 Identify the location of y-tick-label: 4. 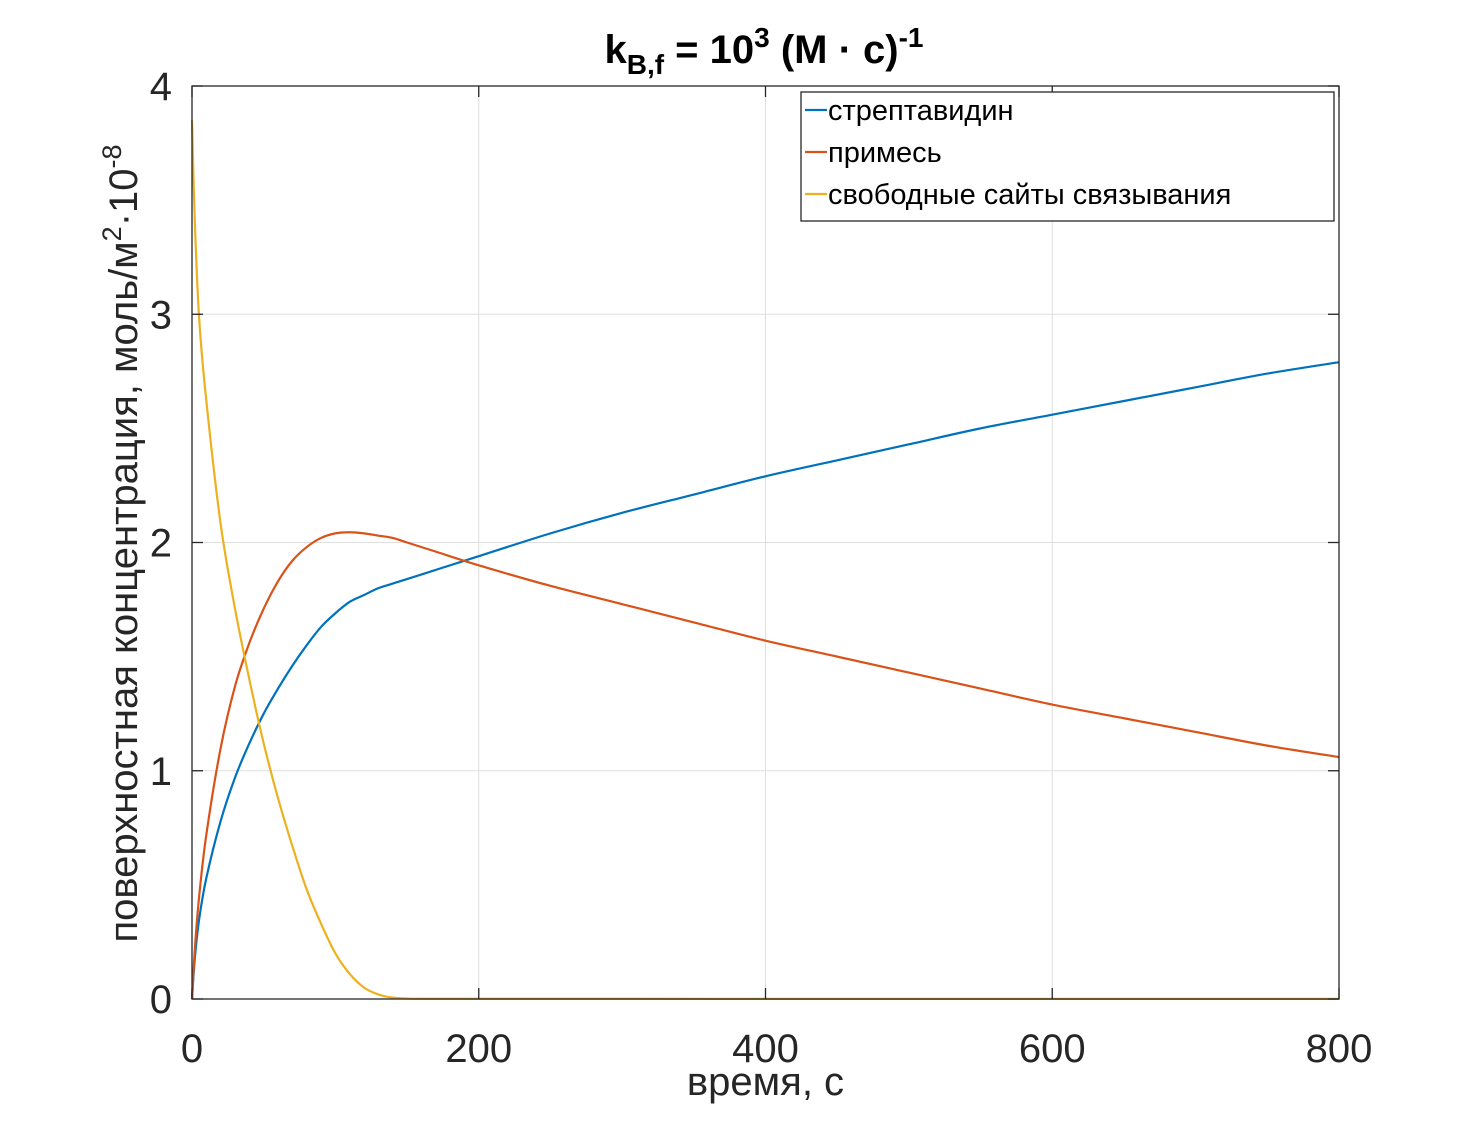
(161, 87).